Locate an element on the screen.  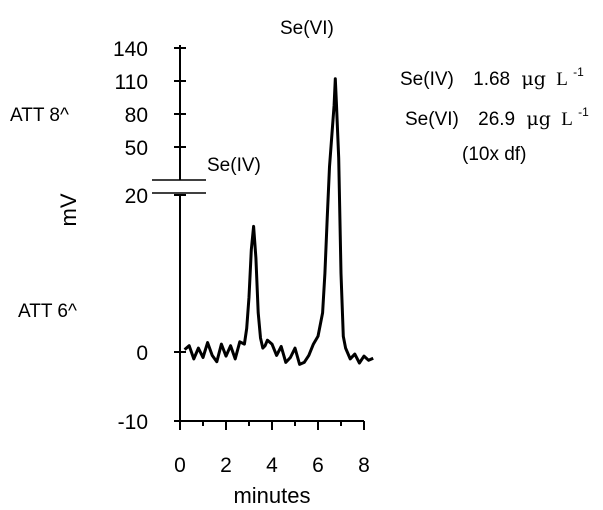
x-tick-label: 6 is located at coordinates (318, 465).